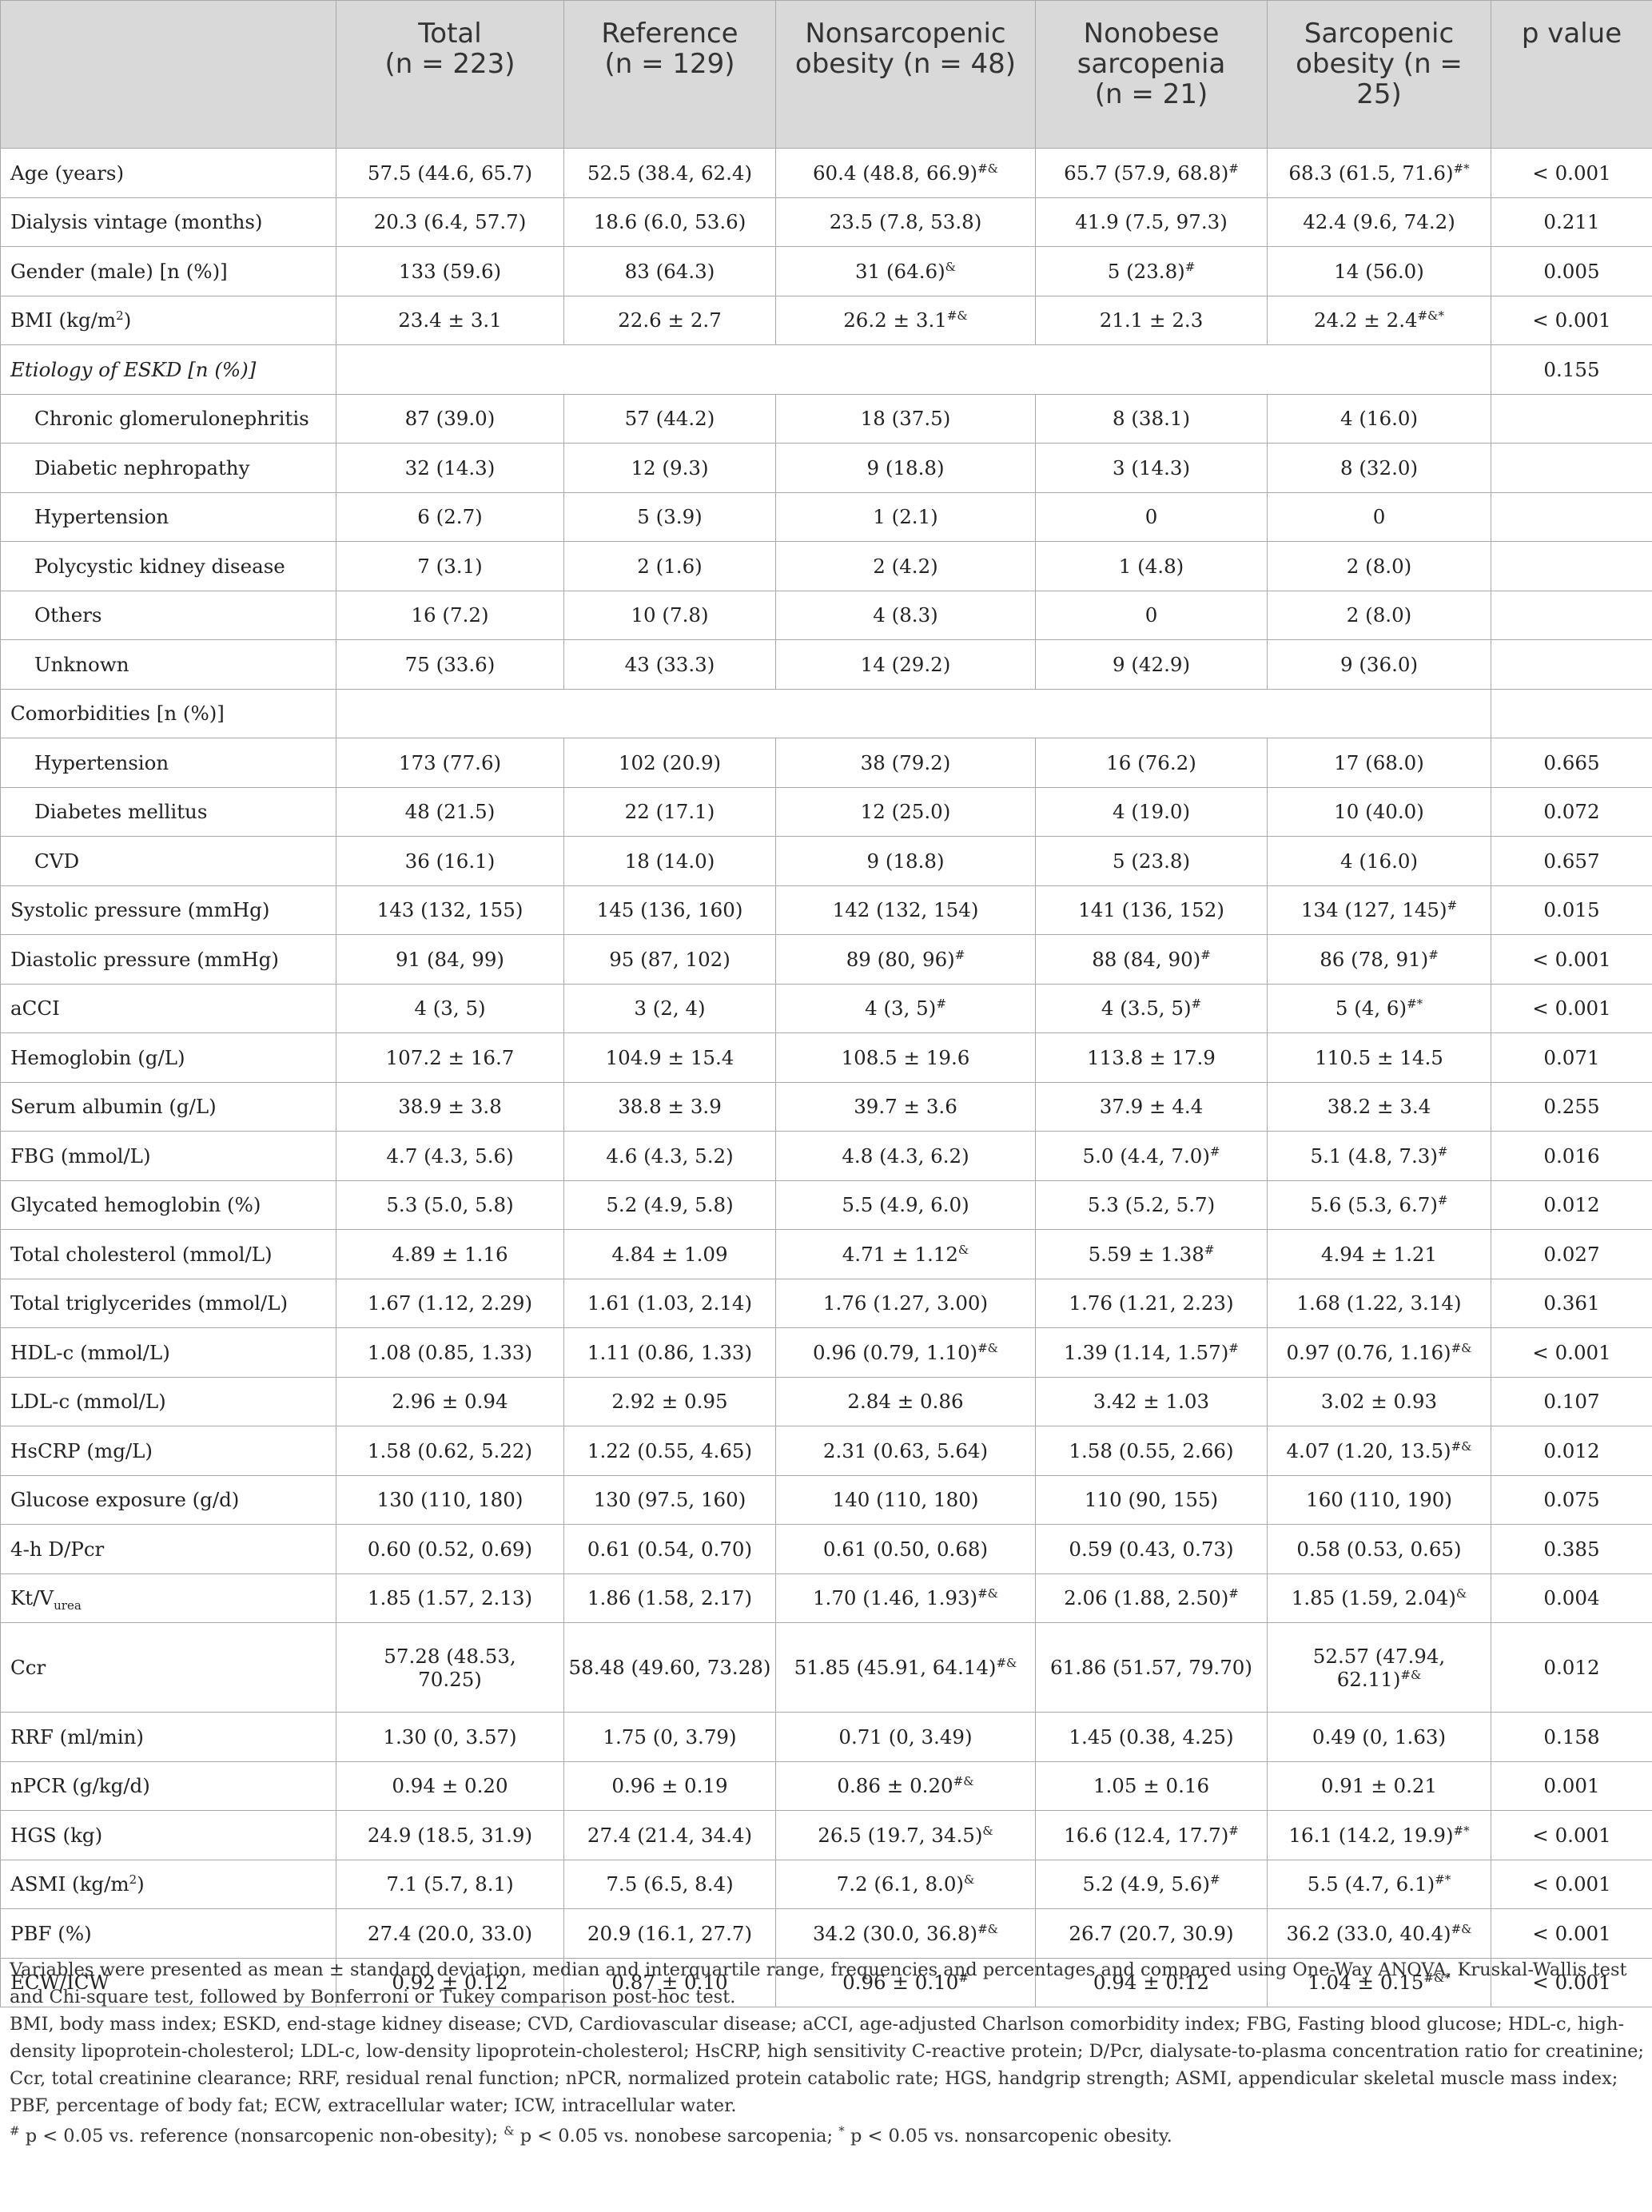 This screenshot has width=1652, height=2212. I want to click on table-row: Etiology of ESKD [n (%)] 0.155, so click(826, 369).